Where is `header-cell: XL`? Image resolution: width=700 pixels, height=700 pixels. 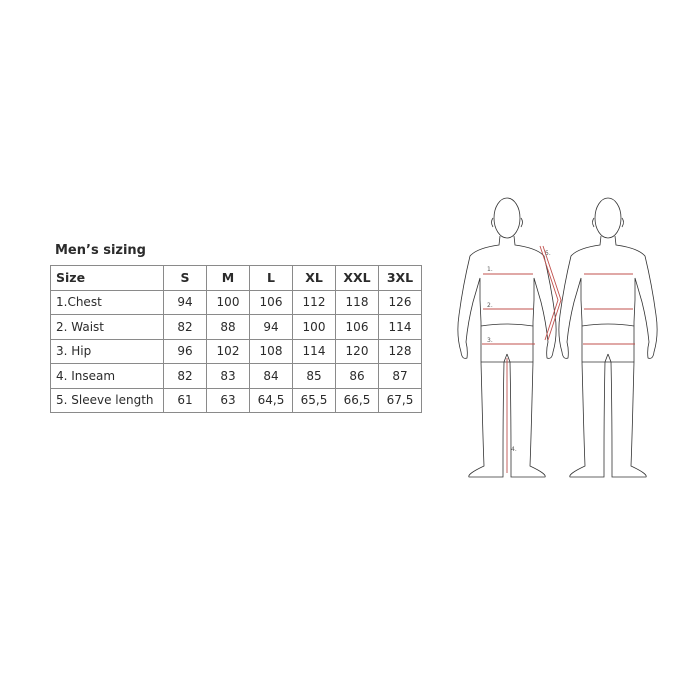
header-cell: XL is located at coordinates (314, 278).